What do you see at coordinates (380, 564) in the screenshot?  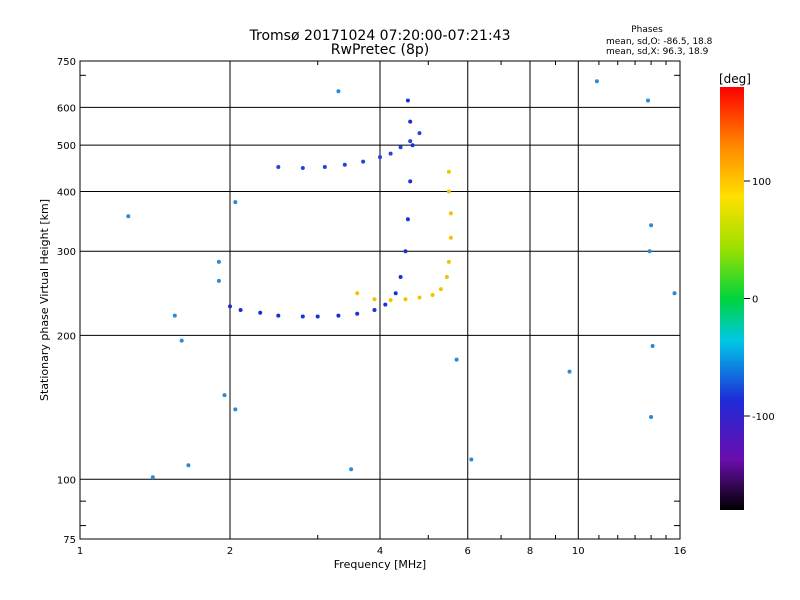 I see `x-axis-label: Frequency [MHz]` at bounding box center [380, 564].